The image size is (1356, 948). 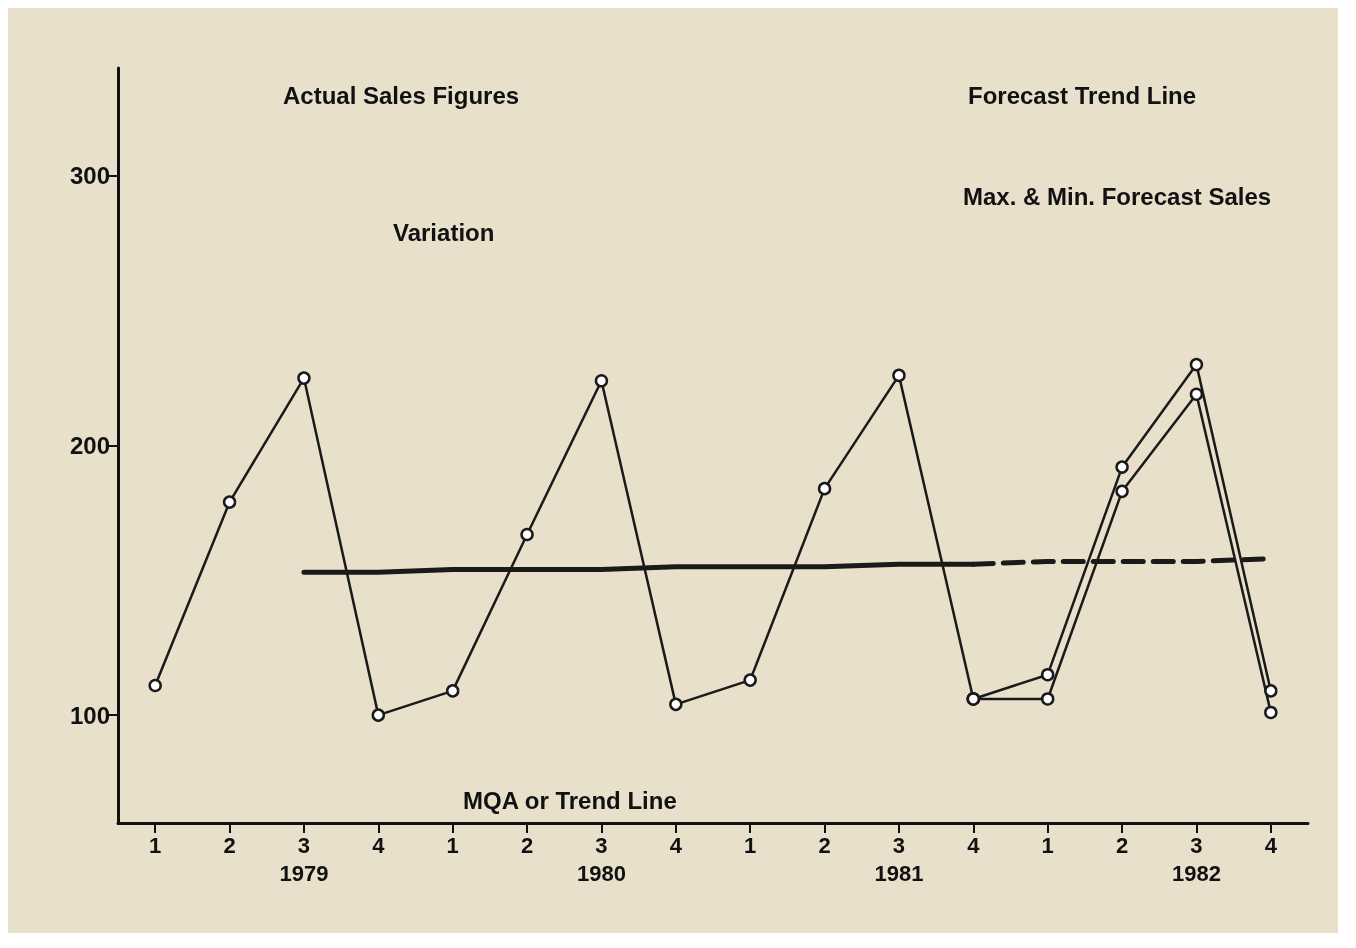 What do you see at coordinates (89, 715) in the screenshot?
I see `y-tick-label: 100` at bounding box center [89, 715].